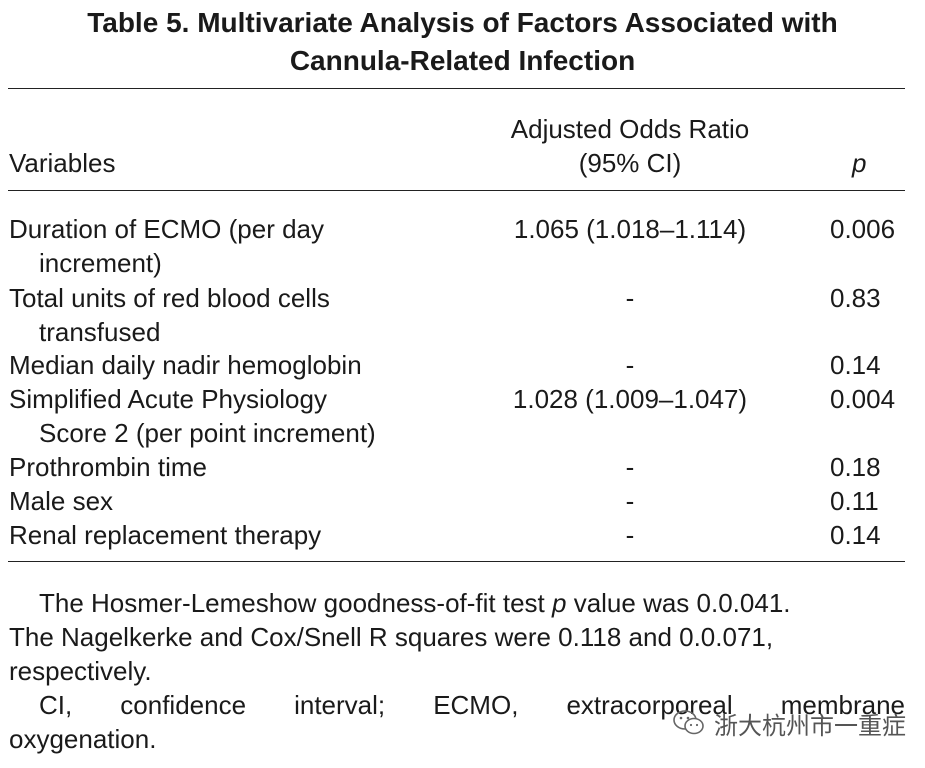 The width and height of the screenshot is (925, 768). Describe the element at coordinates (456, 190) in the screenshot. I see `header-rule` at that location.